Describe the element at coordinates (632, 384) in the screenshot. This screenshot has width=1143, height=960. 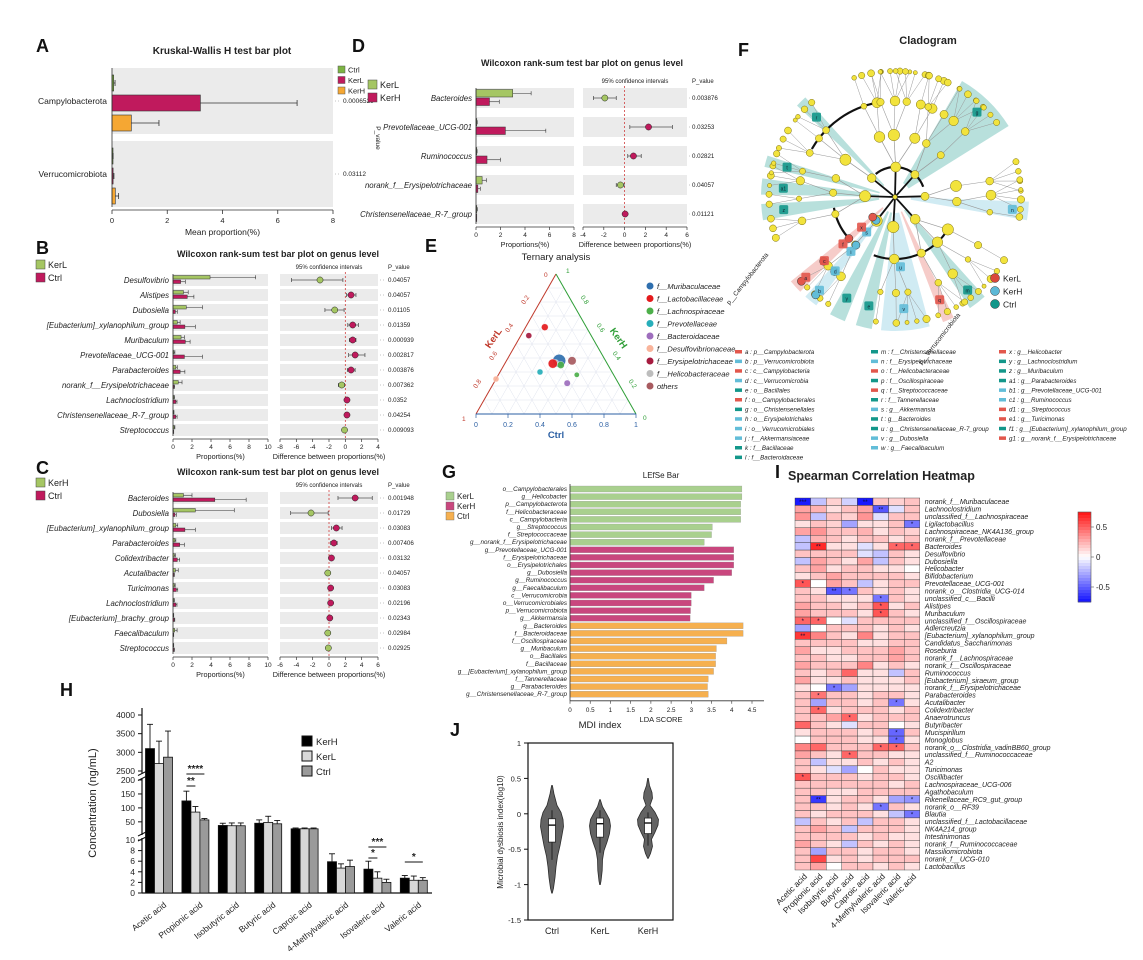
I see `svg-text: 0.2` at that location.